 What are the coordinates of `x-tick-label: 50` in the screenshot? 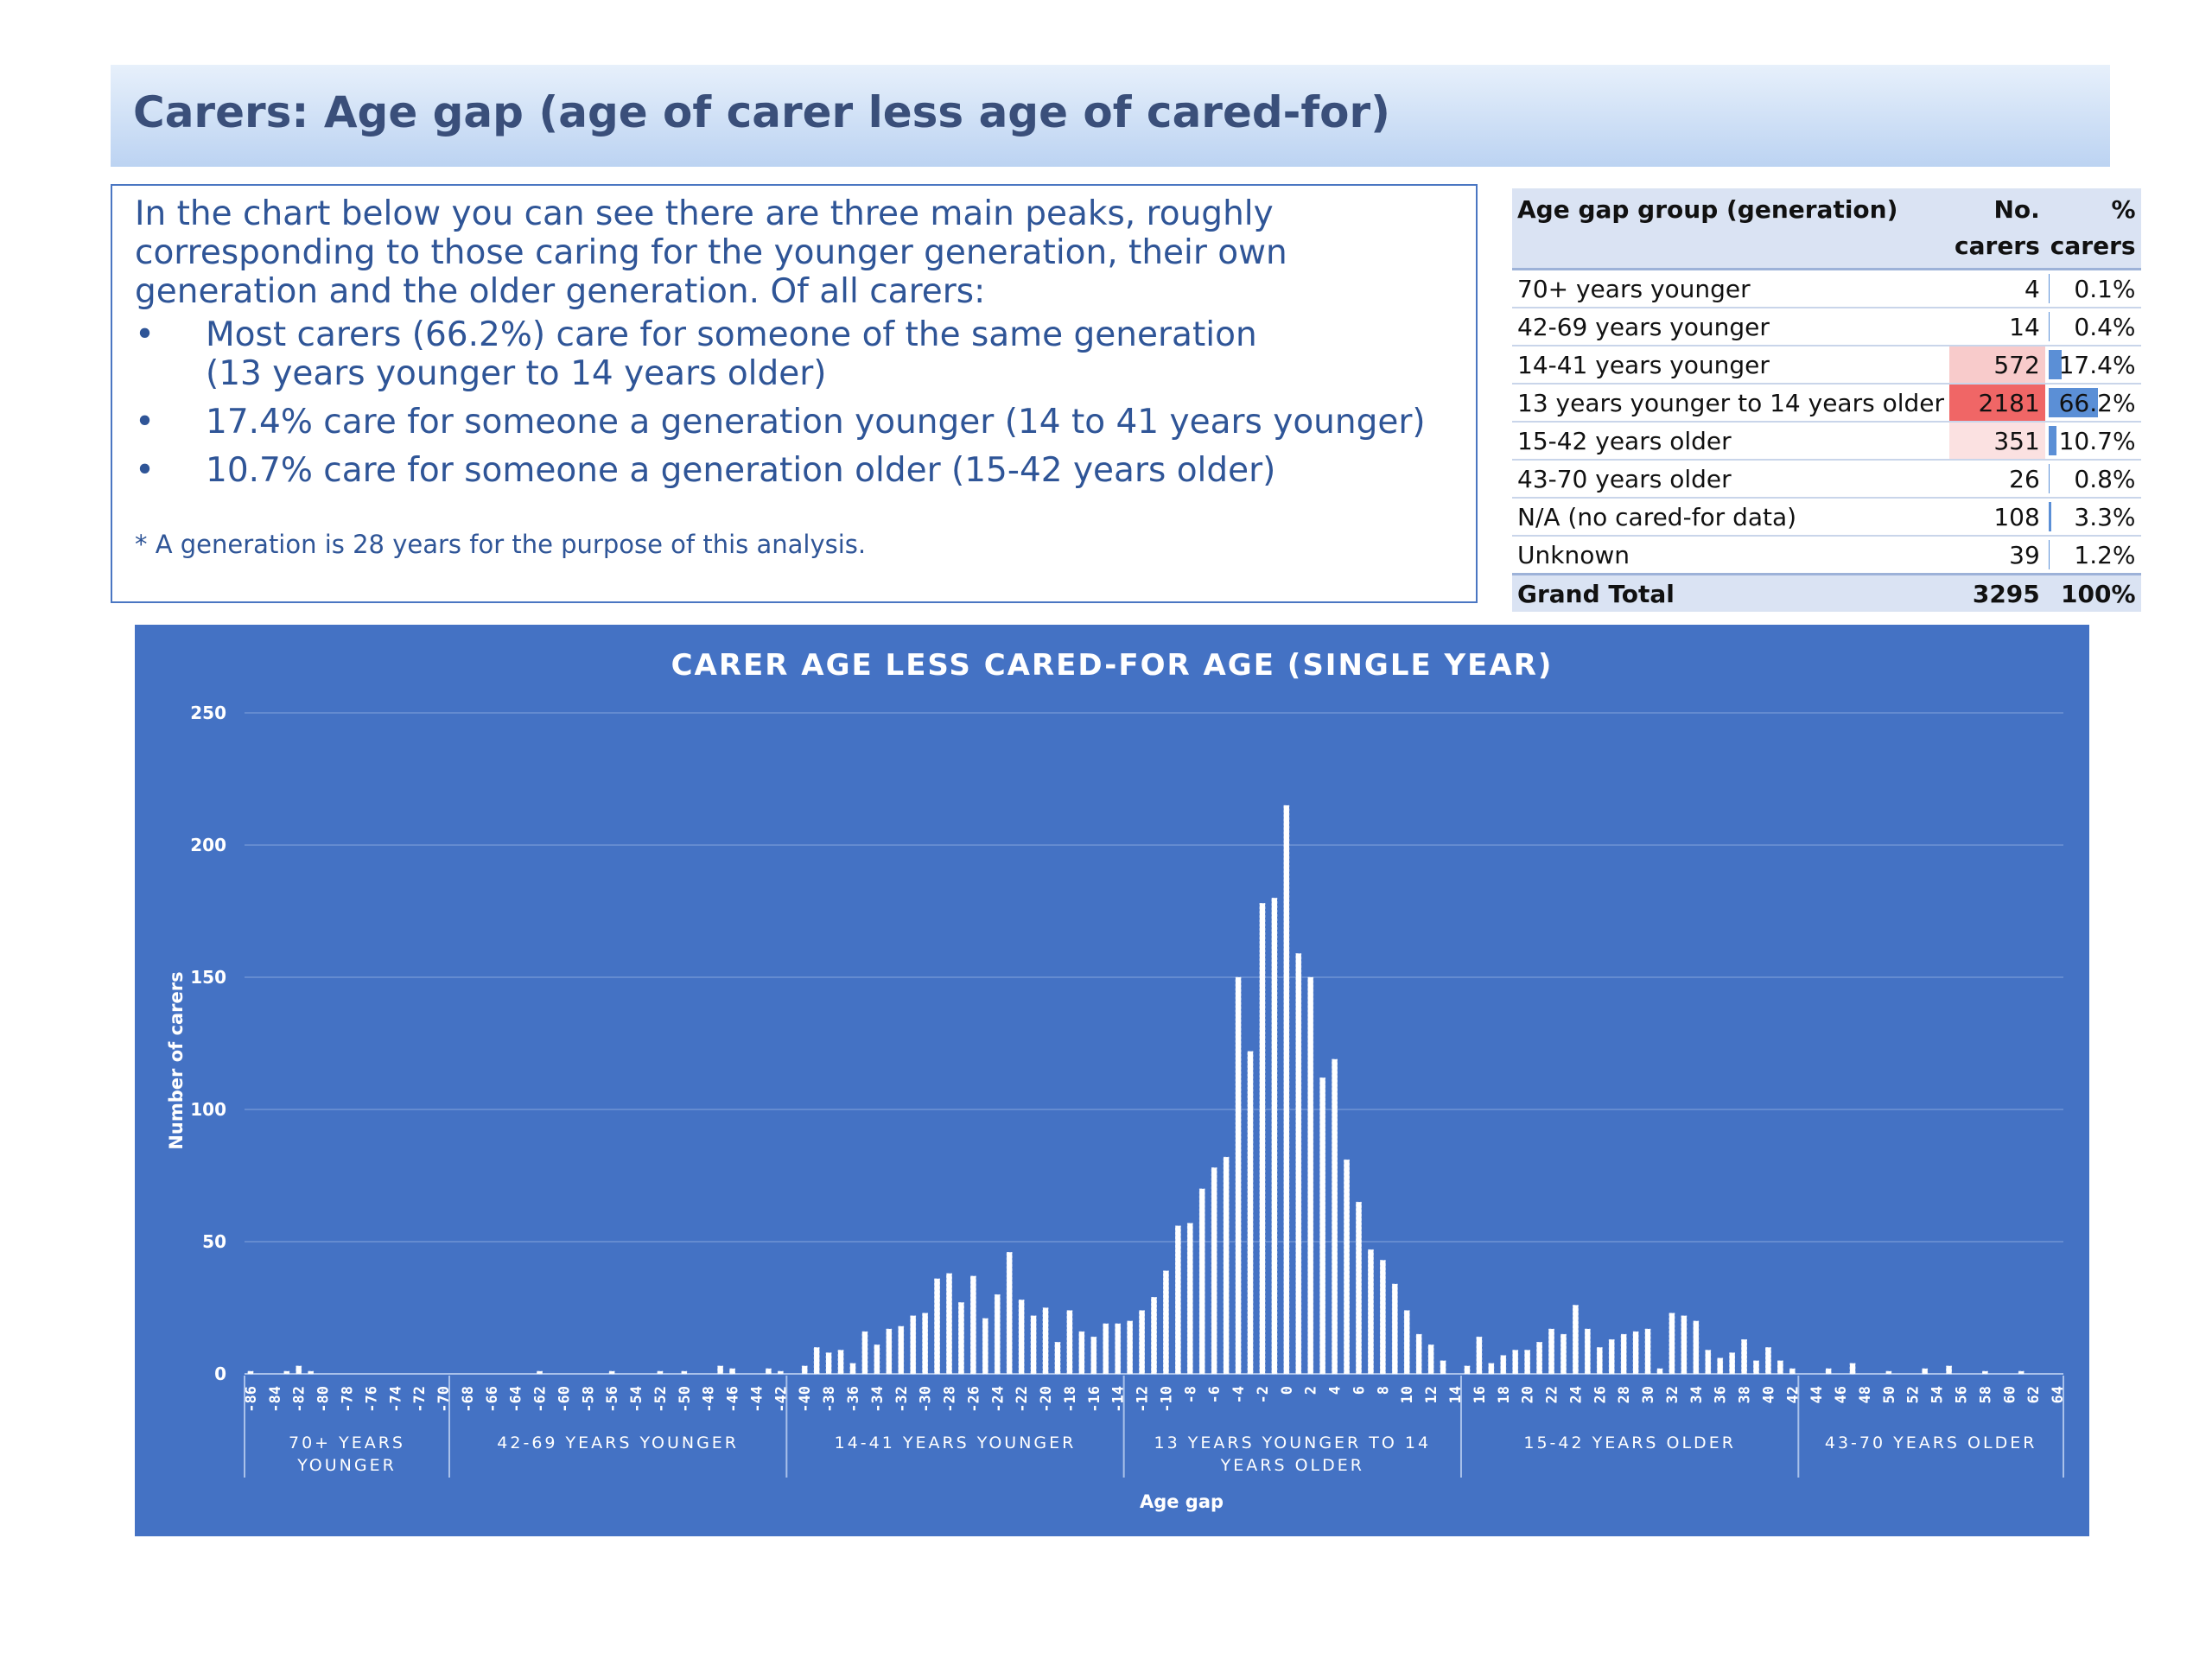 It's located at (1889, 1394).